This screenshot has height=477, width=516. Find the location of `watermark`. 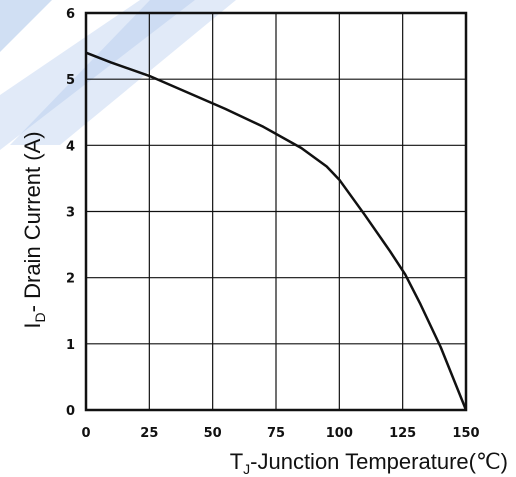

watermark is located at coordinates (118, 75).